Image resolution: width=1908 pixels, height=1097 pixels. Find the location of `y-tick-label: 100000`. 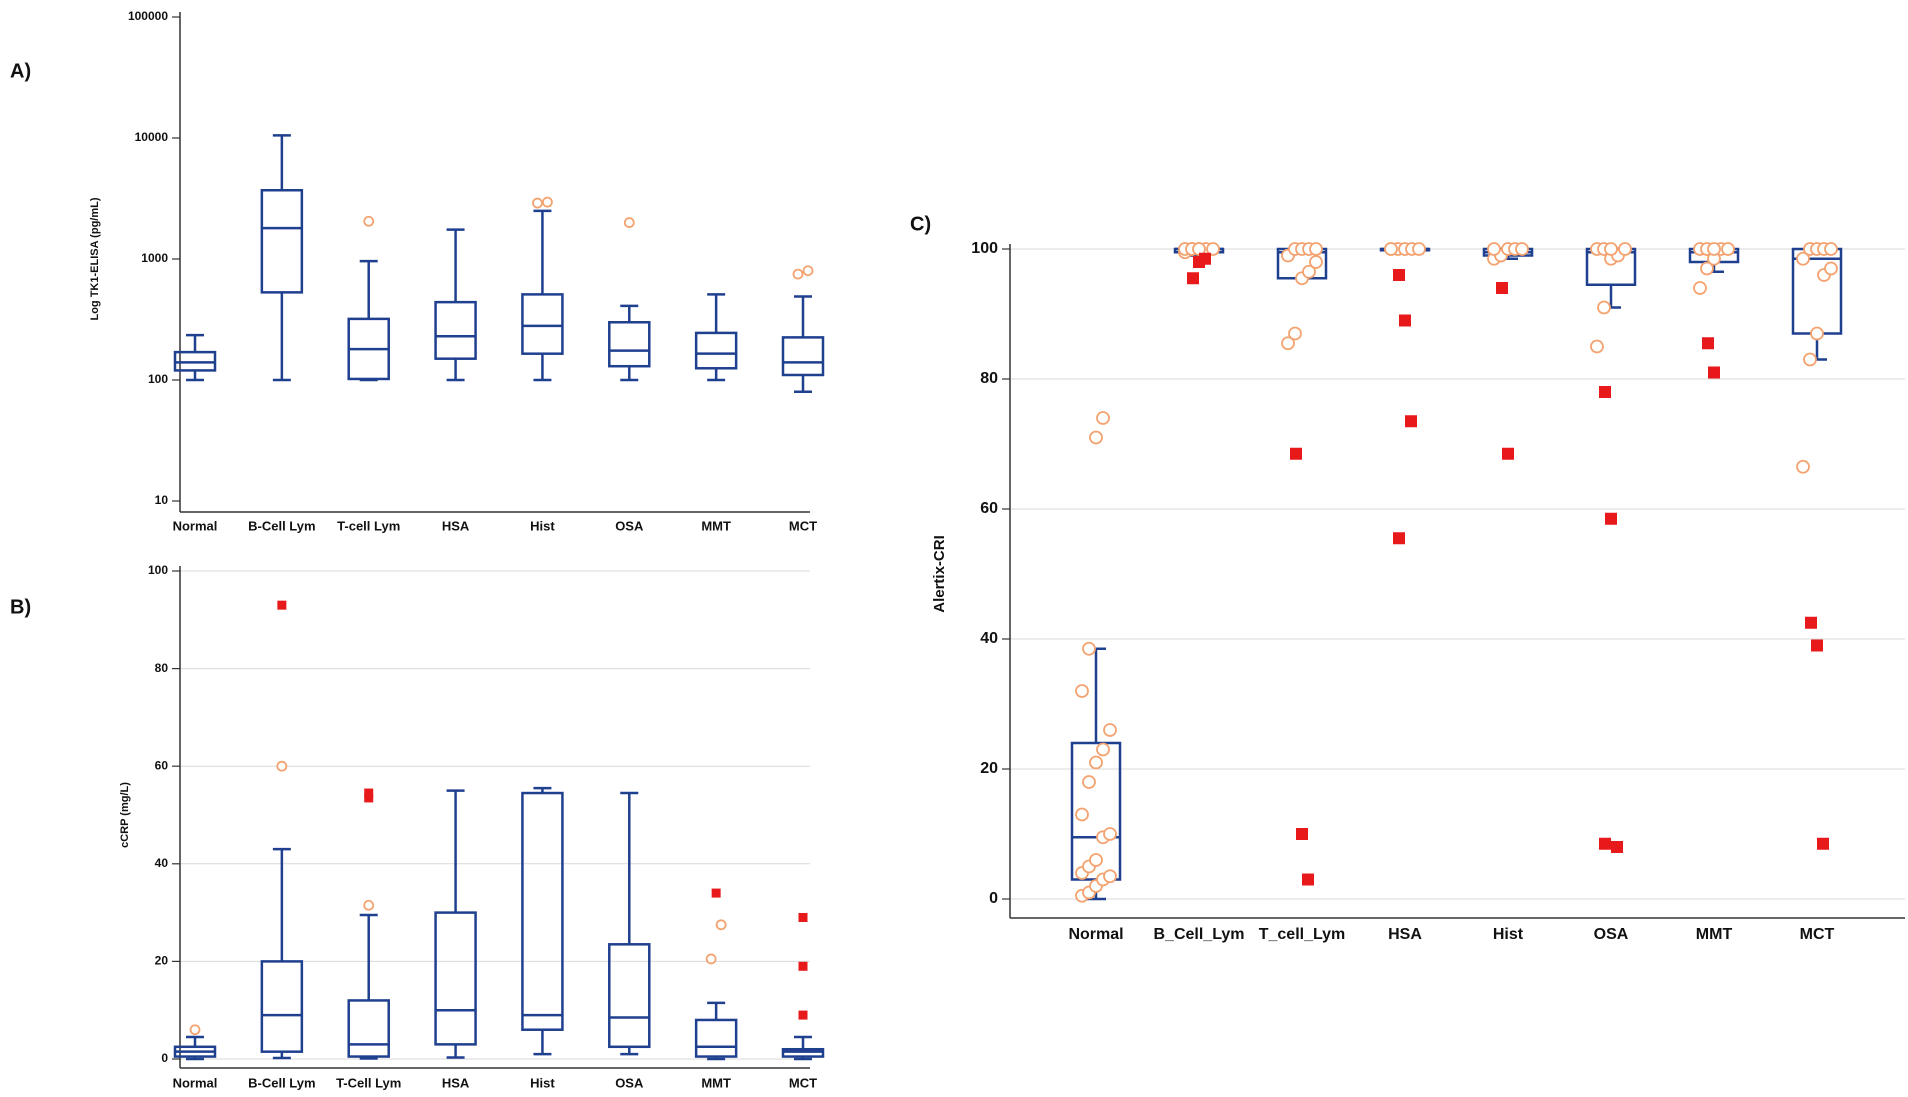

y-tick-label: 100000 is located at coordinates (148, 16).